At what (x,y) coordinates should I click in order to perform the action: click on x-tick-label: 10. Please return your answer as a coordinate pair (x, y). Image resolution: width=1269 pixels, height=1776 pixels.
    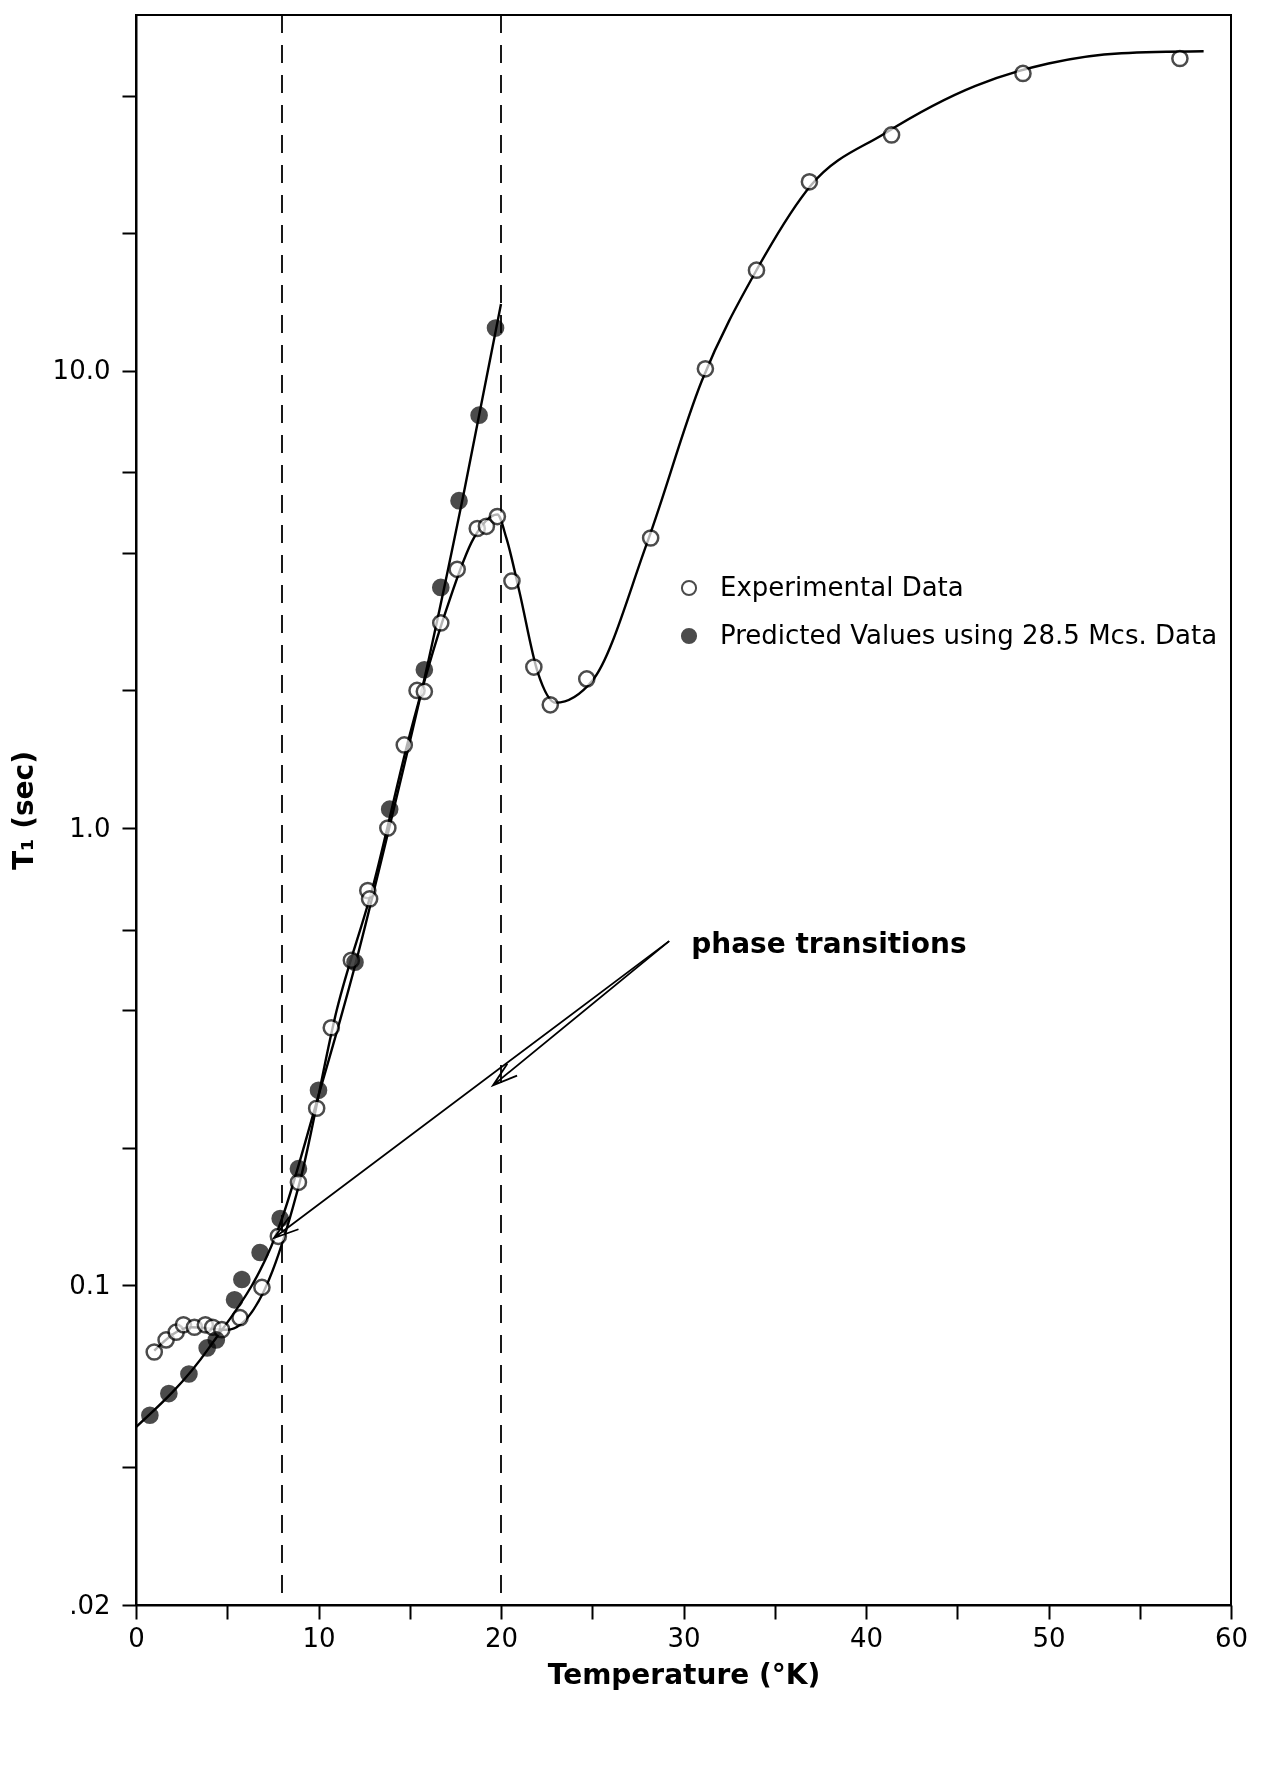
    Looking at the image, I should click on (319, 1637).